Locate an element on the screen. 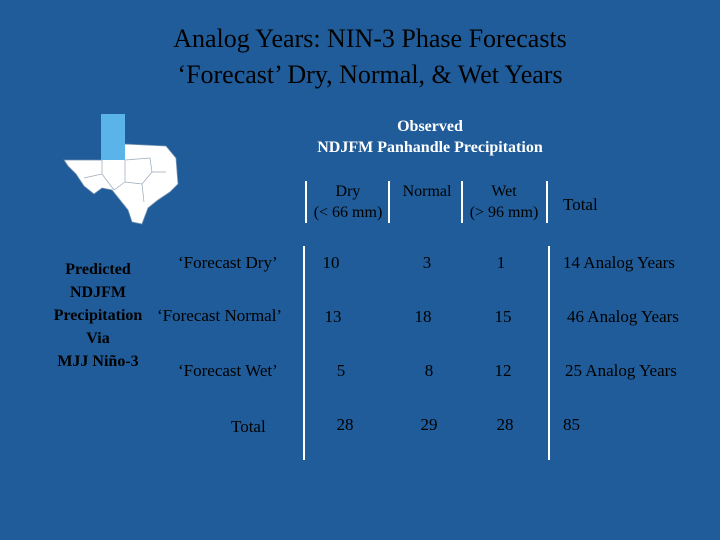 The width and height of the screenshot is (720, 540). predicted-line1: Predicted is located at coordinates (98, 269).